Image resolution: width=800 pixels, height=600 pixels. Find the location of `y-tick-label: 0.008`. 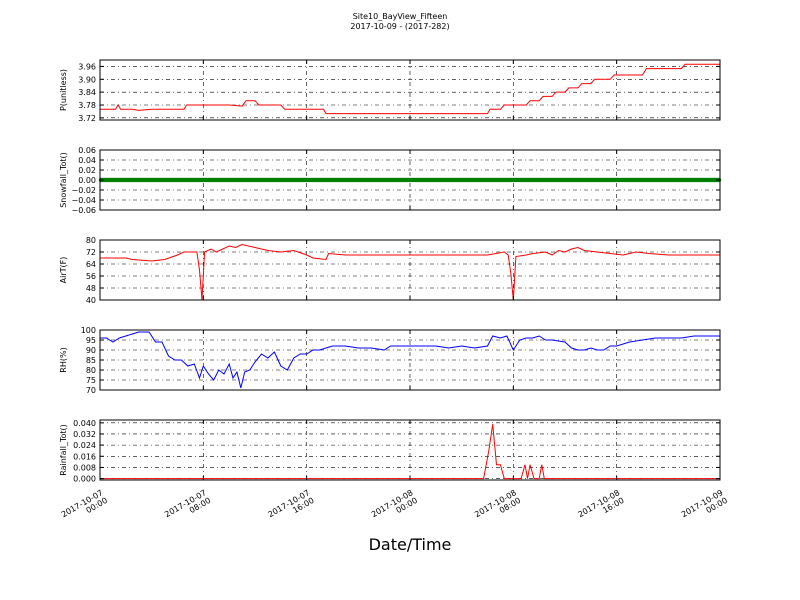

y-tick-label: 0.008 is located at coordinates (84, 467).